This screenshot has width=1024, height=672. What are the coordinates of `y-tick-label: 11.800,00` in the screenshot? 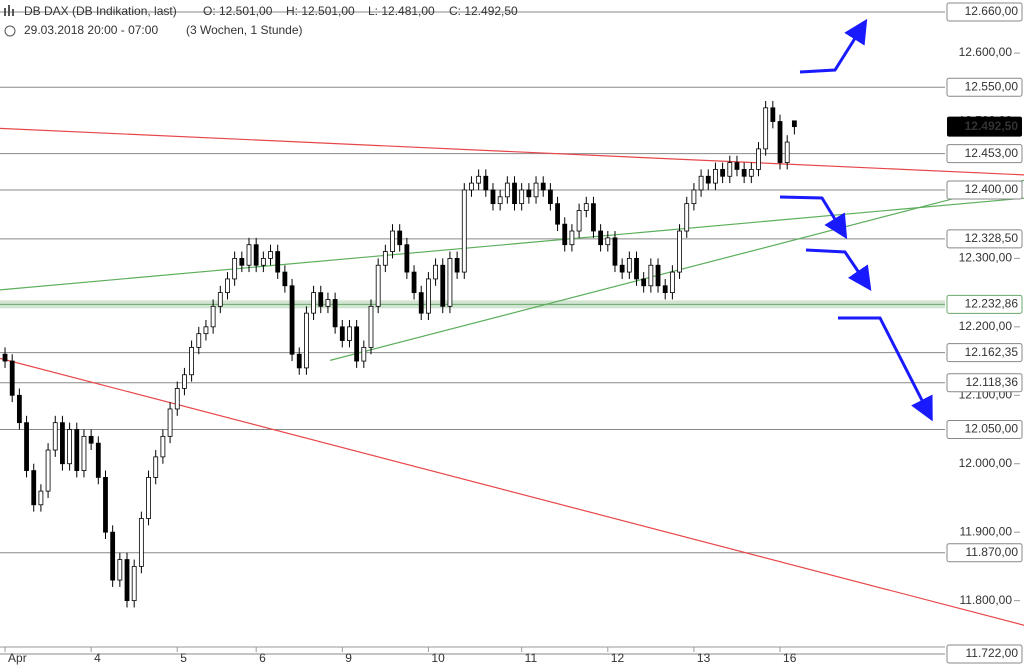 It's located at (986, 600).